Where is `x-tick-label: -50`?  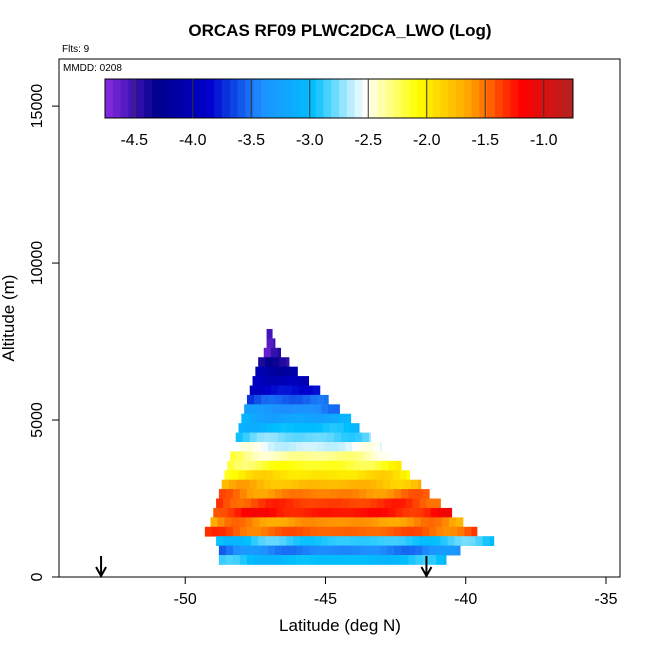
x-tick-label: -50 is located at coordinates (185, 599).